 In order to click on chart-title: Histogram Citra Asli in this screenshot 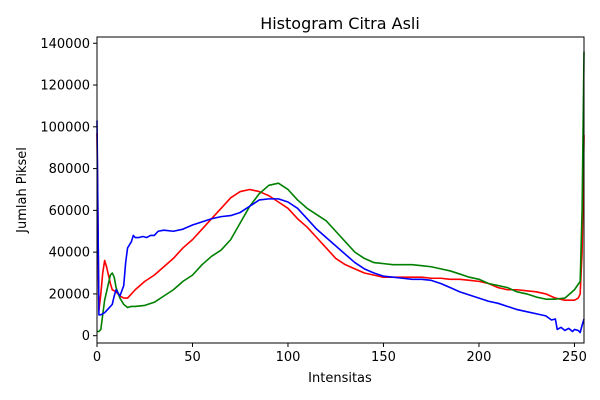, I will do `click(340, 23)`.